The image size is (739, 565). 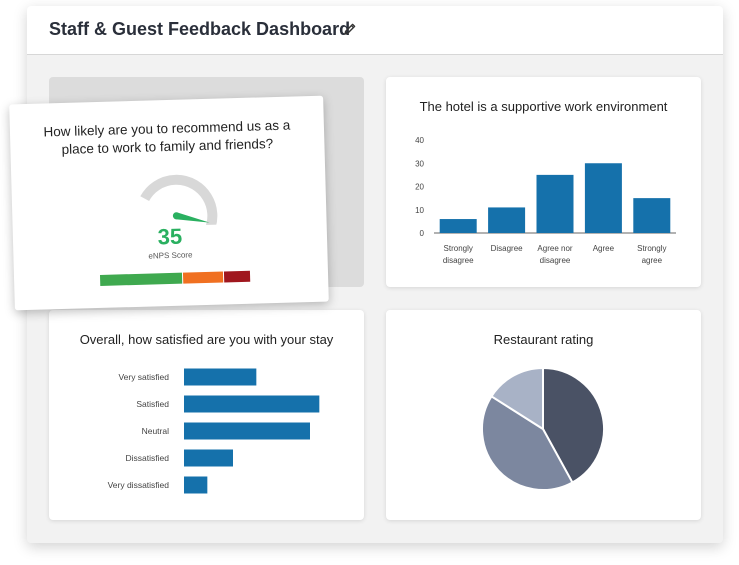 I want to click on x-tick-label: Strongly agree, so click(x=651, y=254).